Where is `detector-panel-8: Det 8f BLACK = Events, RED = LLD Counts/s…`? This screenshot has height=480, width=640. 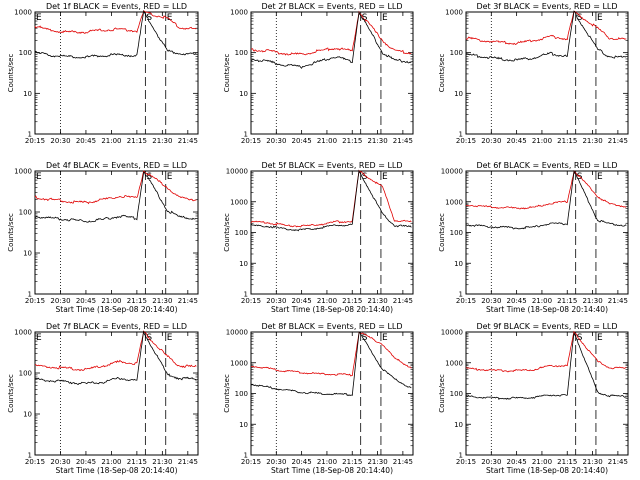
detector-panel-8: Det 8f BLACK = Events, RED = LLD Counts/s… is located at coordinates (318, 398).